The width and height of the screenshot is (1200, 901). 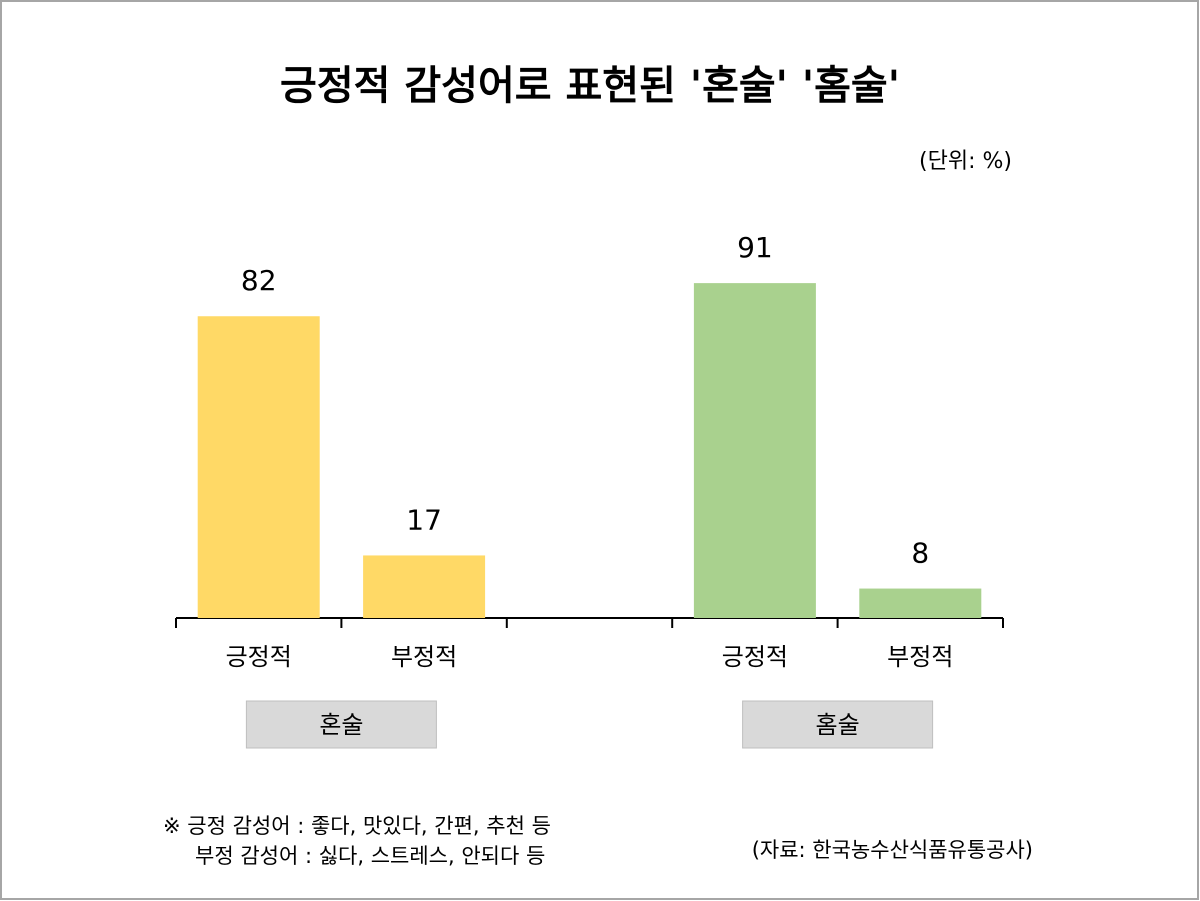 What do you see at coordinates (965, 161) in the screenshot?
I see `unit-label: (단위: %)` at bounding box center [965, 161].